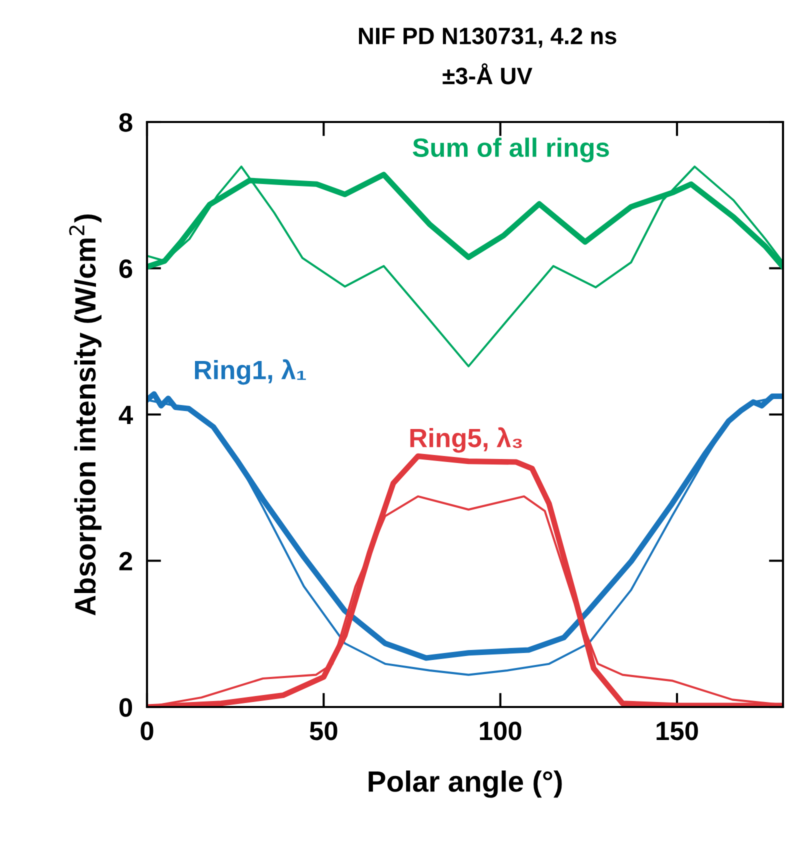 The image size is (786, 851). Describe the element at coordinates (147, 731) in the screenshot. I see `x-tick-label: 0` at that location.